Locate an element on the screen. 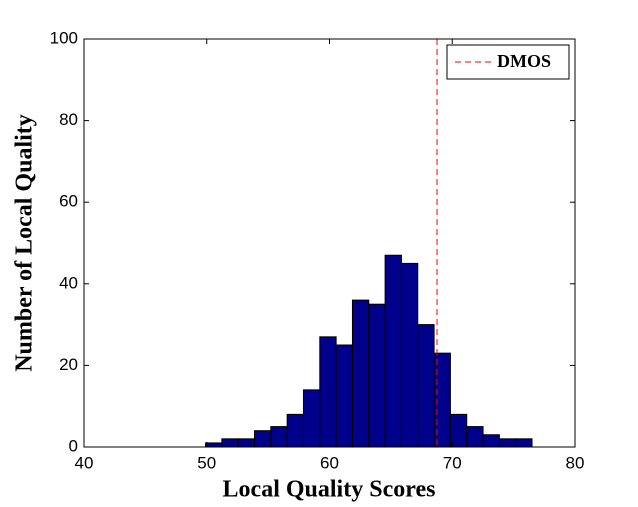 The height and width of the screenshot is (507, 638). y-axis-label: Number of Local Quality is located at coordinates (25, 243).